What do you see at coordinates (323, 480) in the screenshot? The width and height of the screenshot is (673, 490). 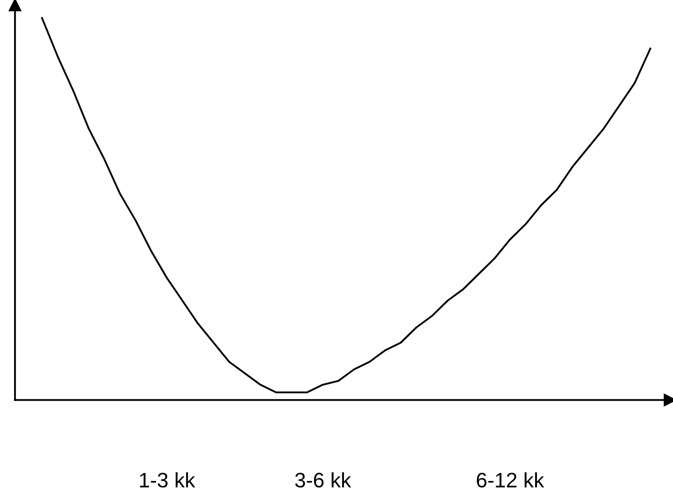 I see `x-tick-label: 3-6 kk` at bounding box center [323, 480].